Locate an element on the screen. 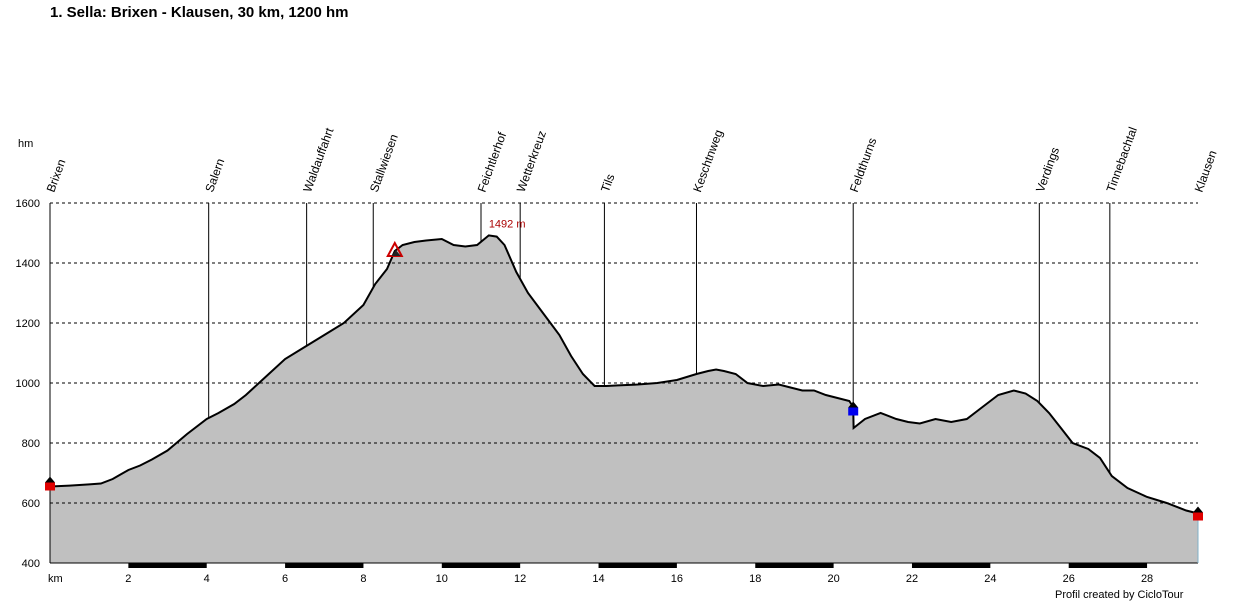 The width and height of the screenshot is (1248, 603). y-tick-label-800: 800 is located at coordinates (31, 444).